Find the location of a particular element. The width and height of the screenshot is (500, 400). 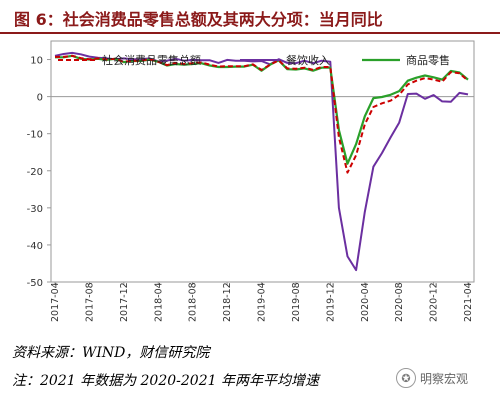

x-tick-label: 2020-04 is located at coordinates (365, 302).